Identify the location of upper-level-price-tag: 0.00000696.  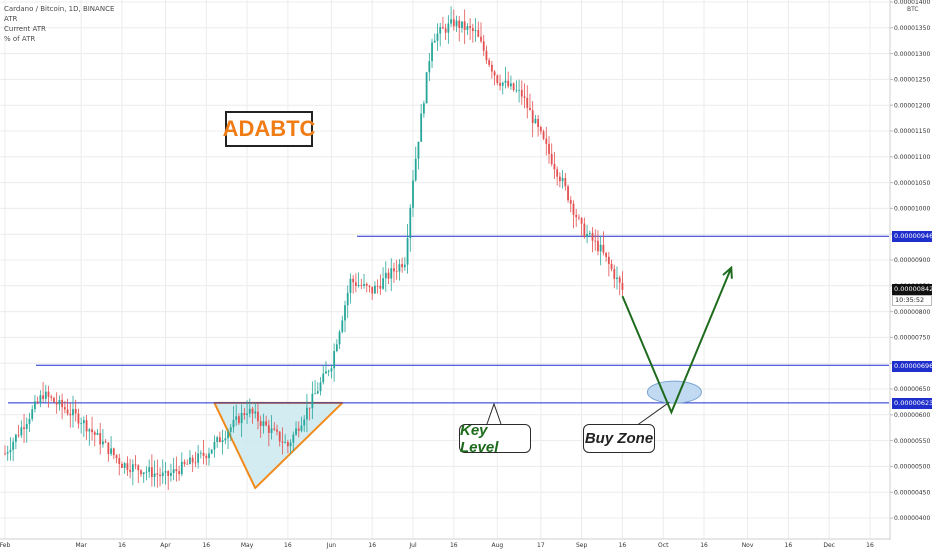
(912, 366).